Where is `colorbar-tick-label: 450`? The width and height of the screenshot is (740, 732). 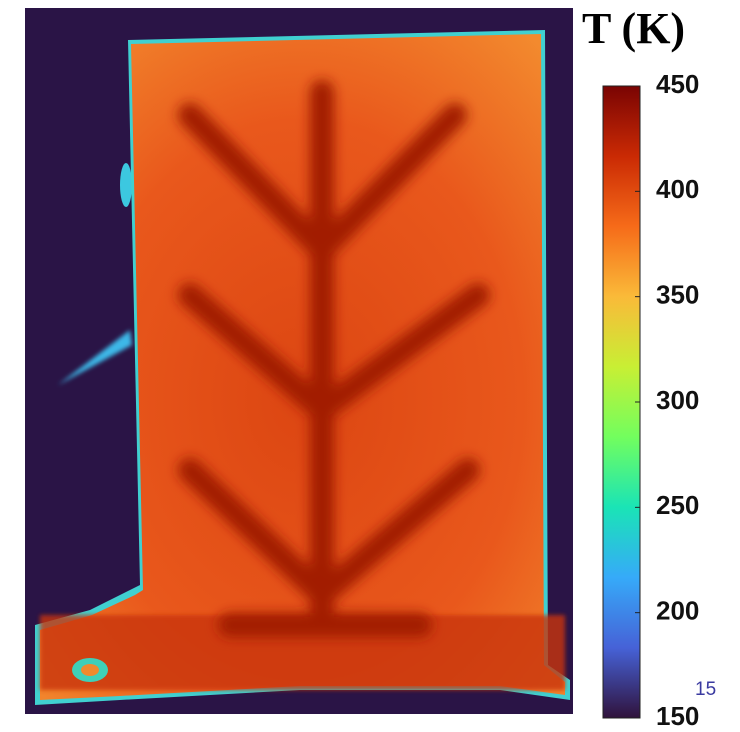 colorbar-tick-label: 450 is located at coordinates (677, 84).